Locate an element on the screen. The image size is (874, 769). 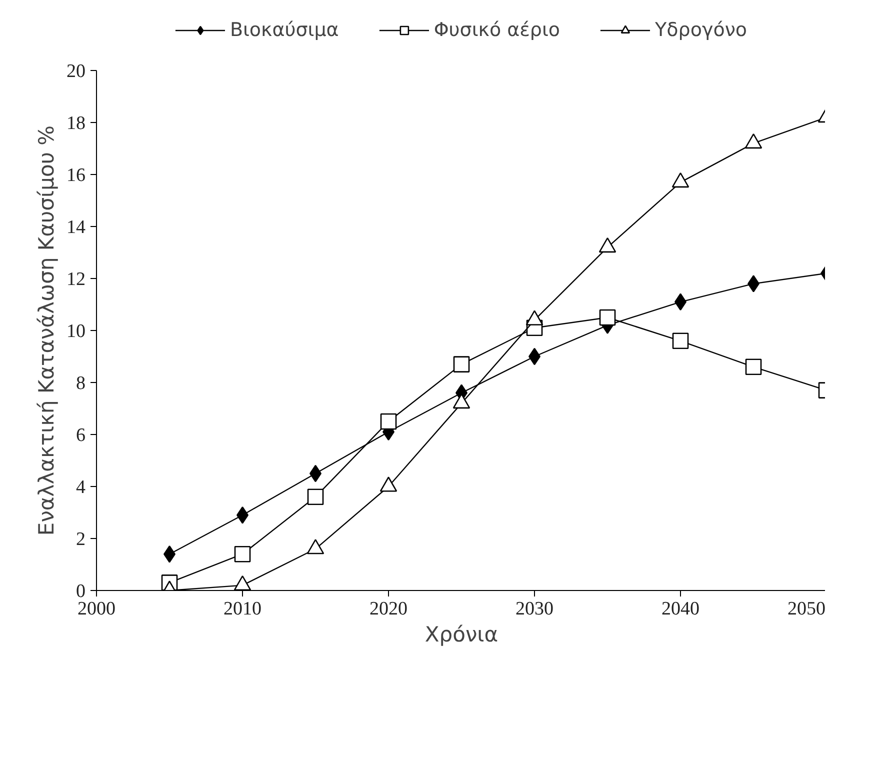
y-axis-title: Εναλλακτική Κατανάλωση Καυσίμου % is located at coordinates (46, 330).